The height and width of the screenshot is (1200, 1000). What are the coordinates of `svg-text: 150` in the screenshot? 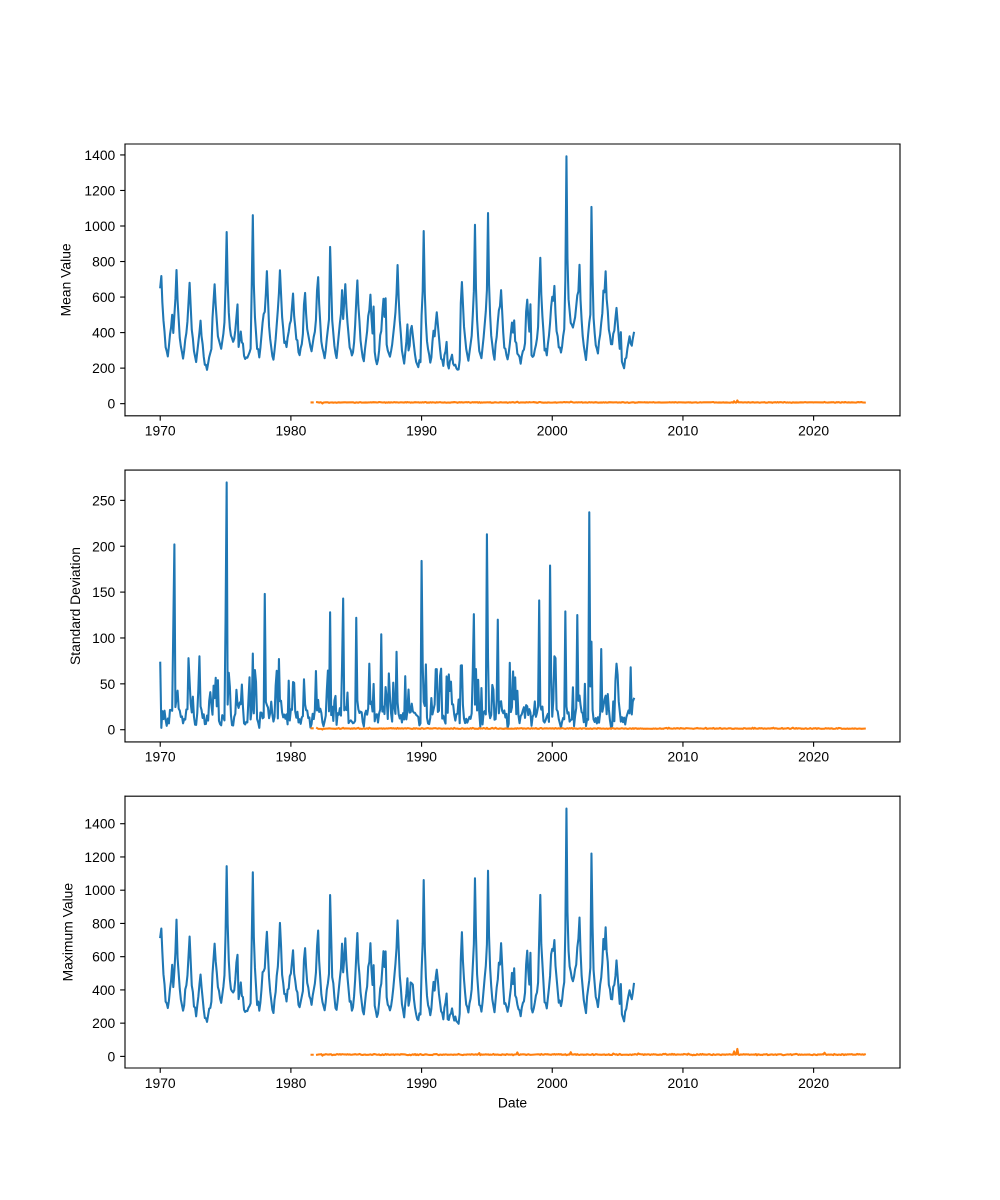 It's located at (103, 592).